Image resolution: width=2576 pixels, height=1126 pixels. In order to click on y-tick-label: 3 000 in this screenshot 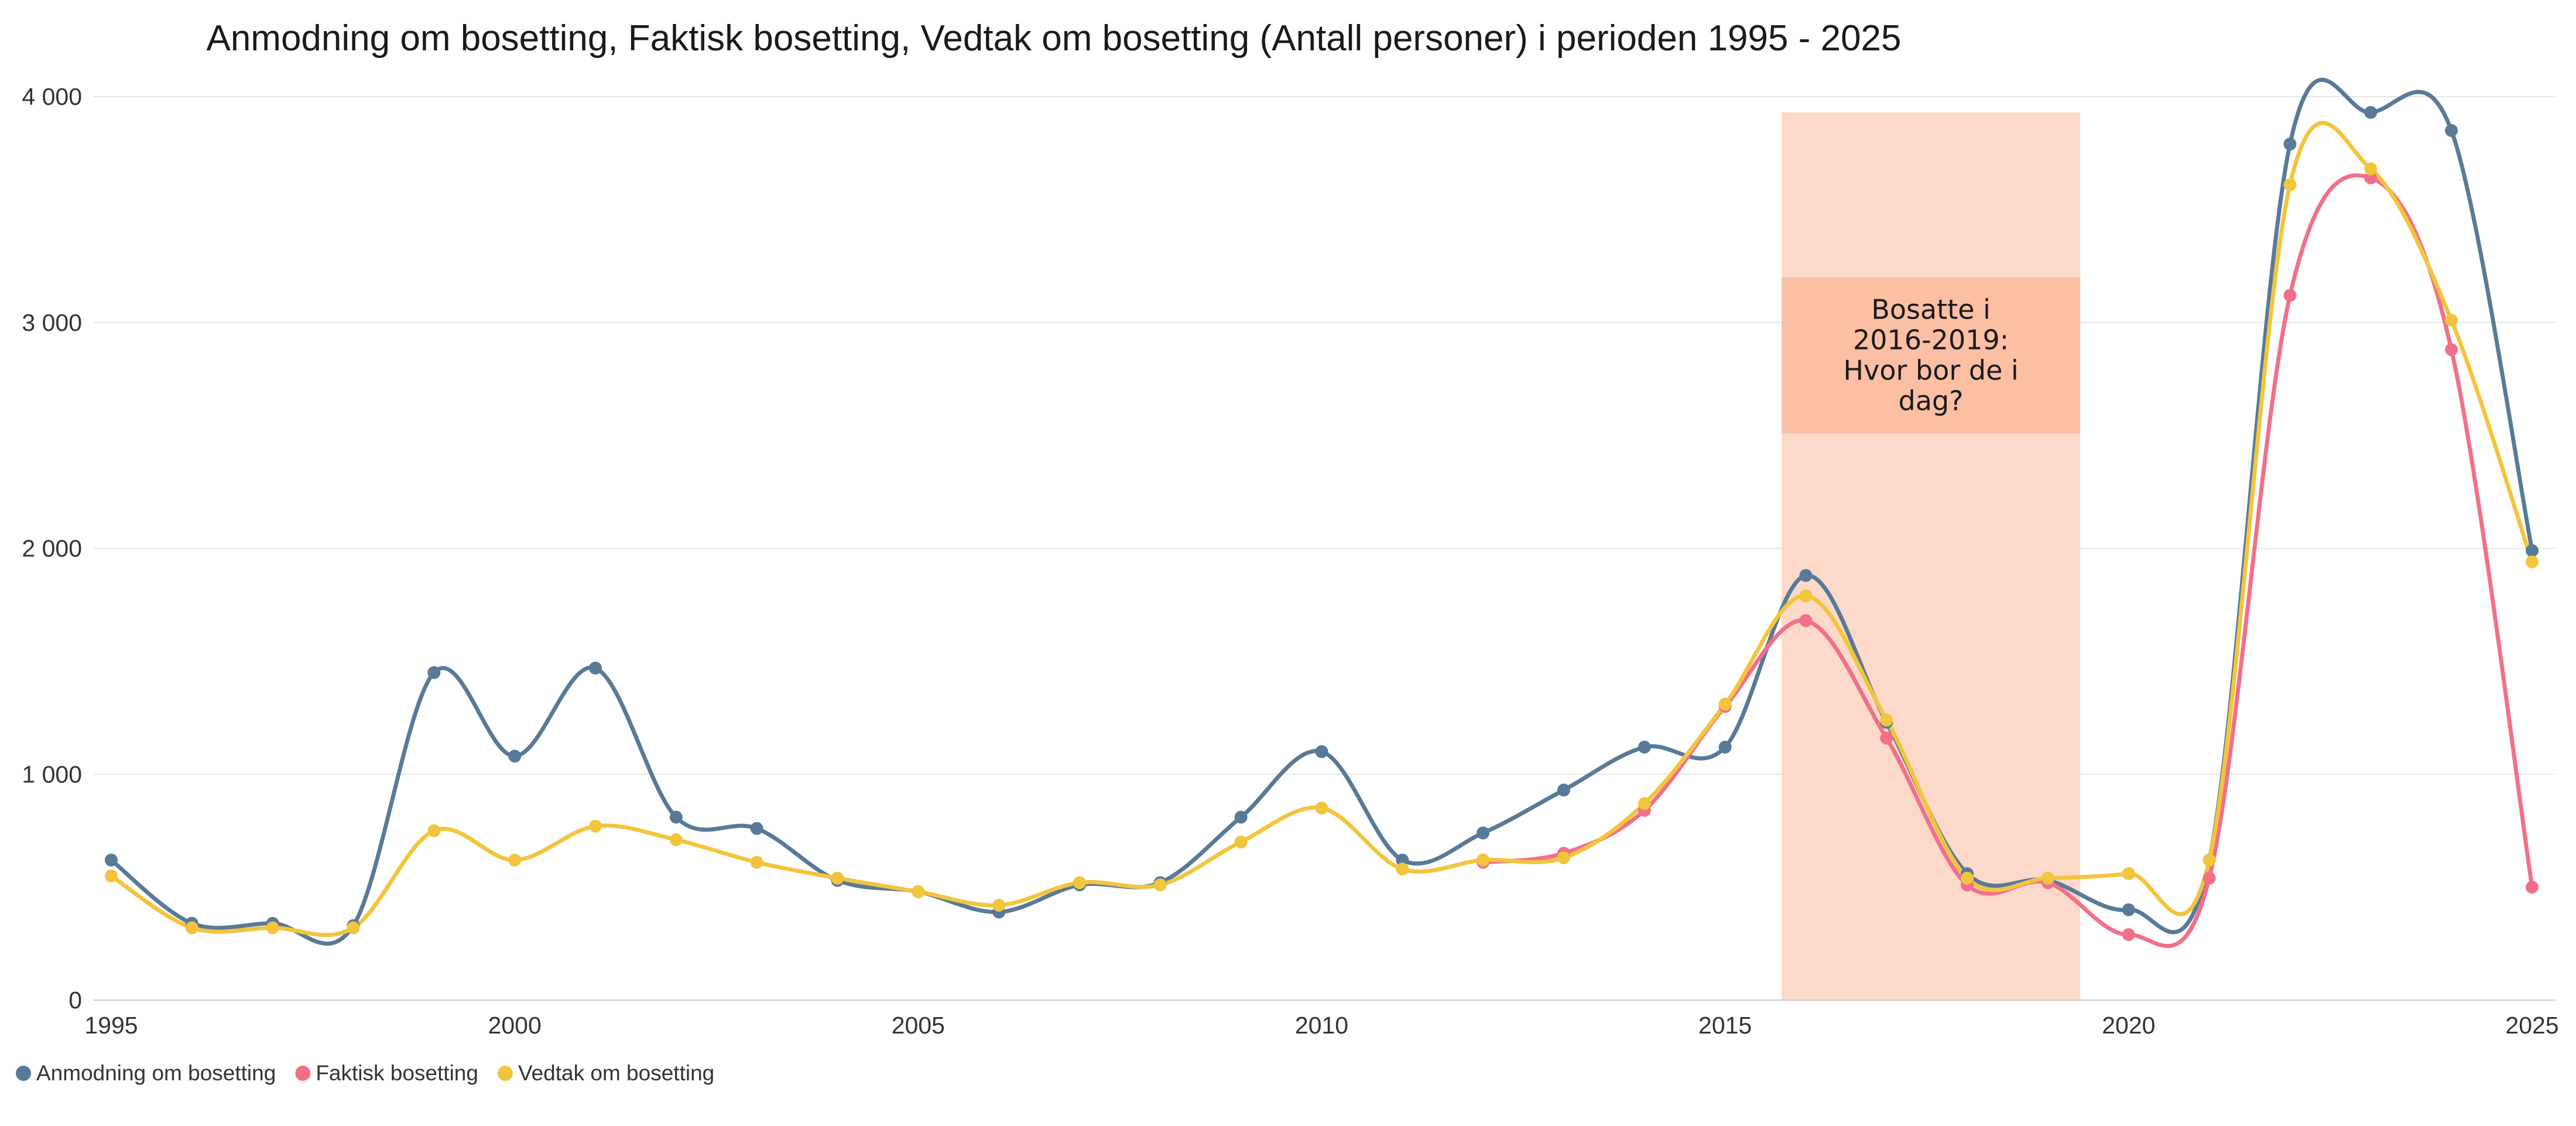, I will do `click(52, 322)`.